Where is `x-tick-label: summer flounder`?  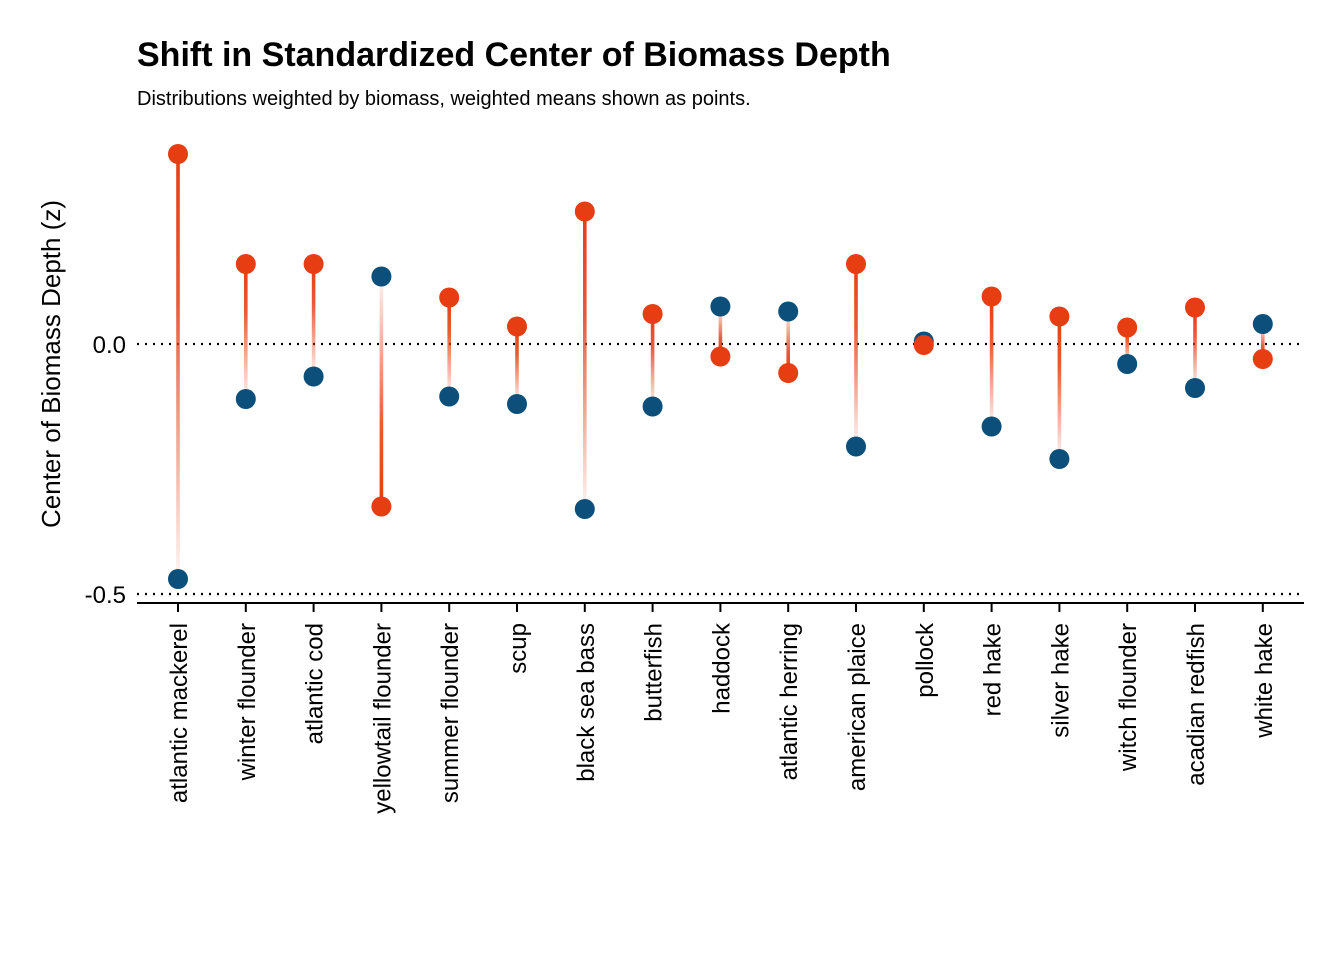
x-tick-label: summer flounder is located at coordinates (450, 713).